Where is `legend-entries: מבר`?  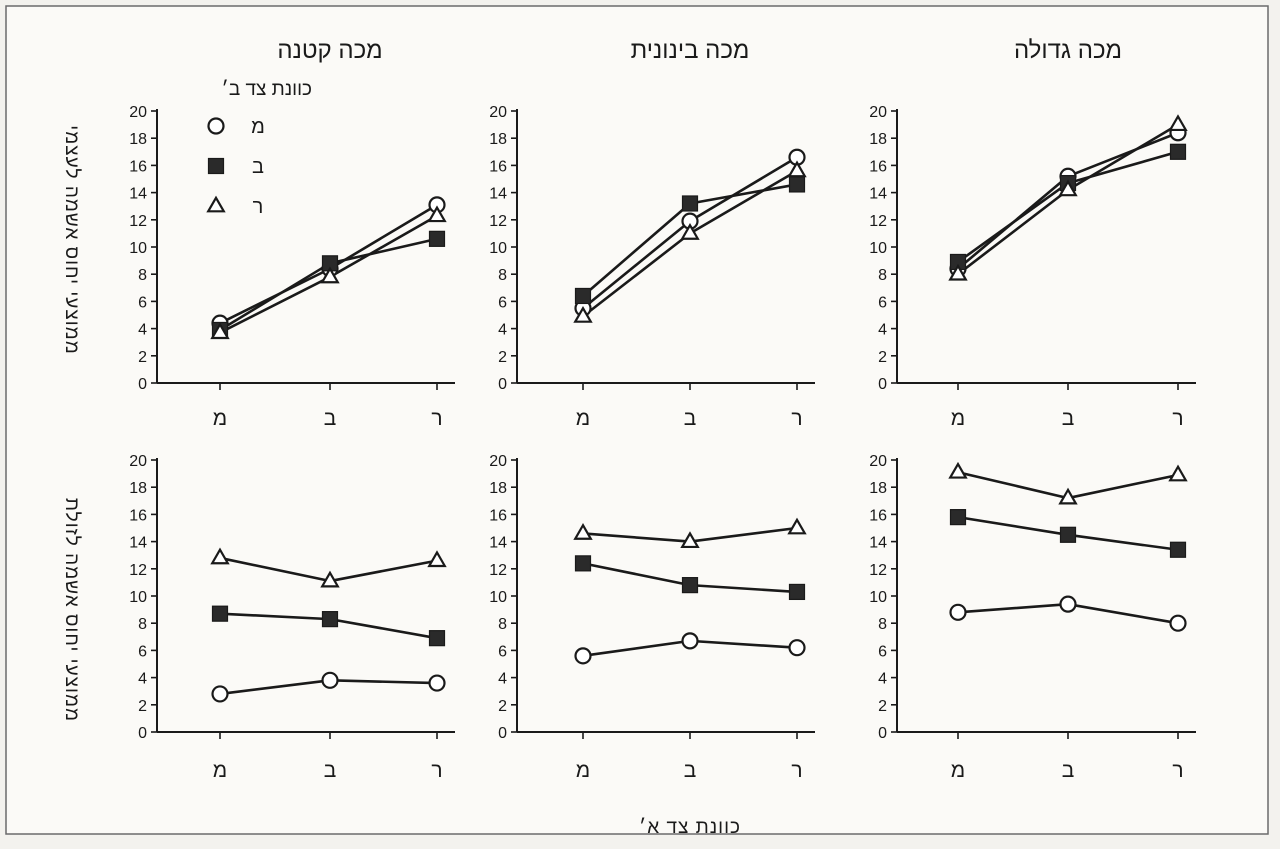 legend-entries: מבר is located at coordinates (235, 167).